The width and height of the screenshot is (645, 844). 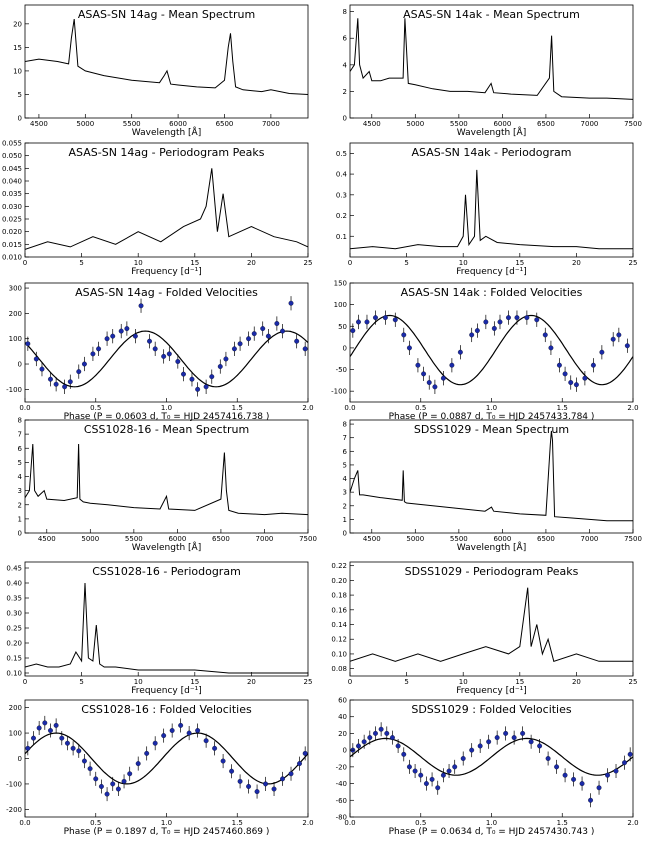 What do you see at coordinates (349, 408) in the screenshot?
I see `x-tick-label: 0.0` at bounding box center [349, 408].